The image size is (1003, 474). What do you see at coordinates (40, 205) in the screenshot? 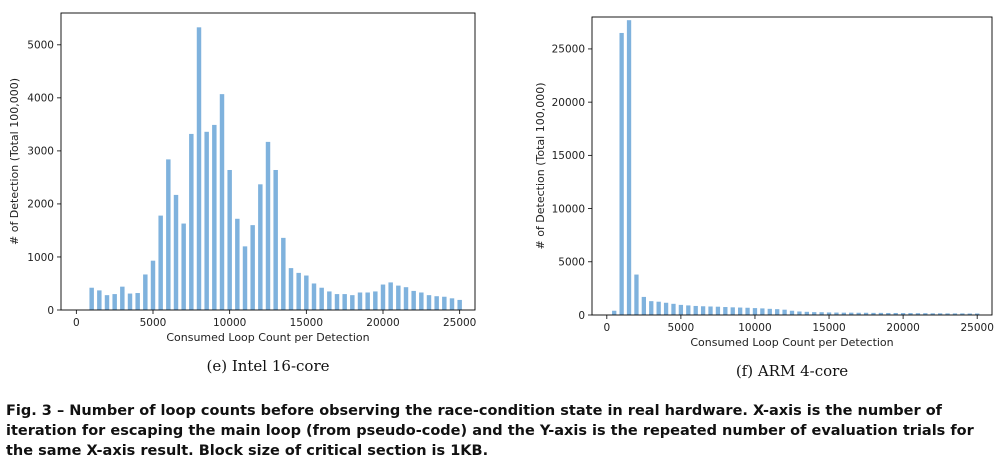
I see `y-tick-label: 2000` at bounding box center [40, 205].